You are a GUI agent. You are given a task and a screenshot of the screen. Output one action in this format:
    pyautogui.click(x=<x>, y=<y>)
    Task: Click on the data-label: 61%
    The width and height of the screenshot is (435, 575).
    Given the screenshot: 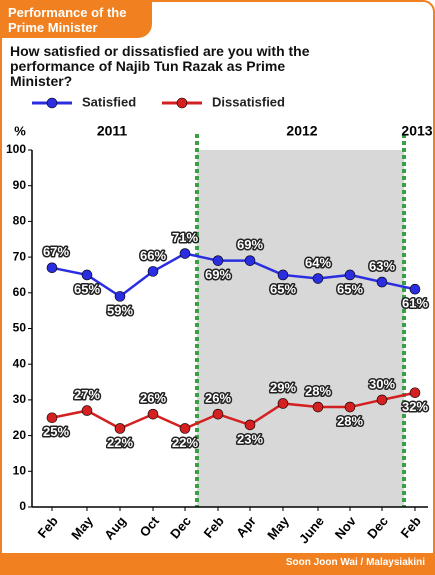 What is the action you would take?
    pyautogui.click(x=415, y=303)
    